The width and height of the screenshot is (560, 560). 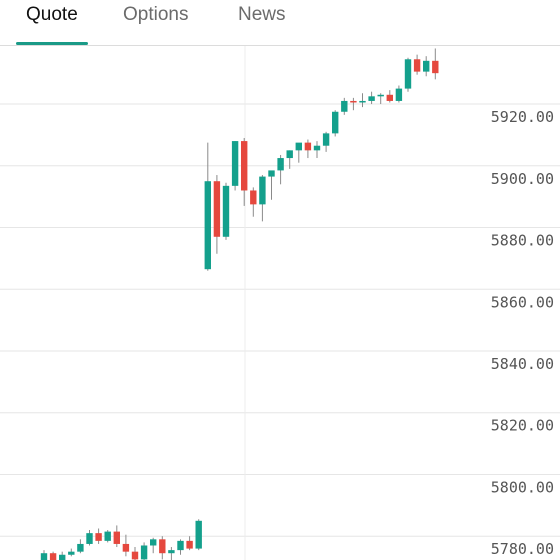 I want to click on tab-options: Options, so click(x=156, y=14).